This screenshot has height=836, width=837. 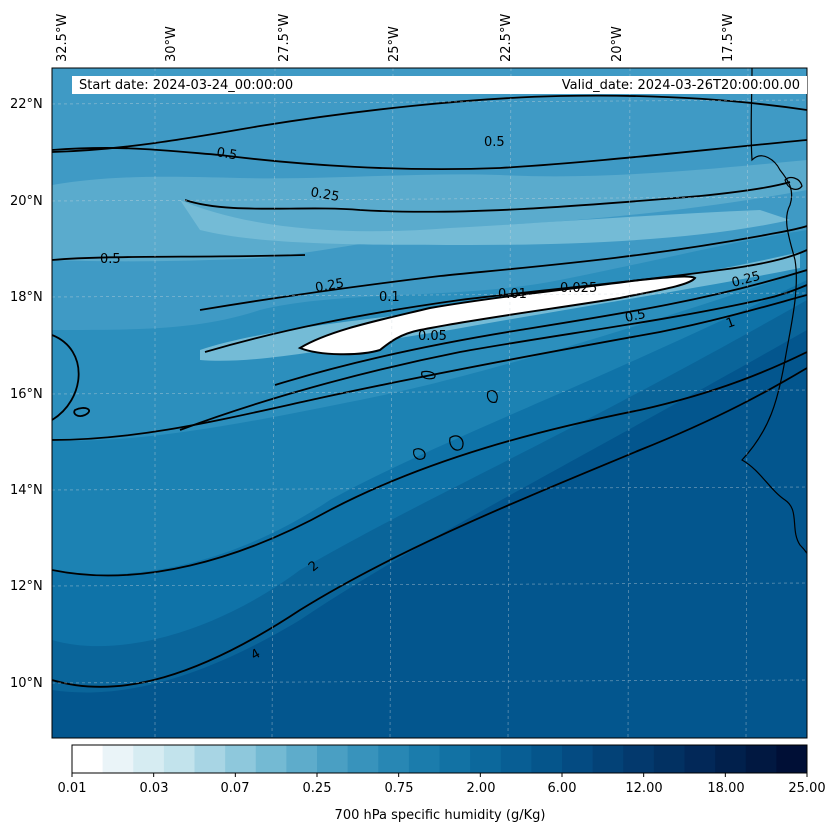 I want to click on lat-label: 12°N, so click(x=26, y=586).